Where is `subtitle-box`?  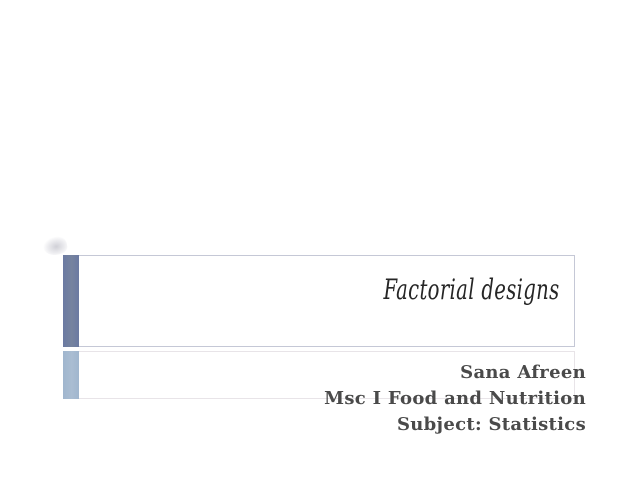 subtitle-box is located at coordinates (319, 375).